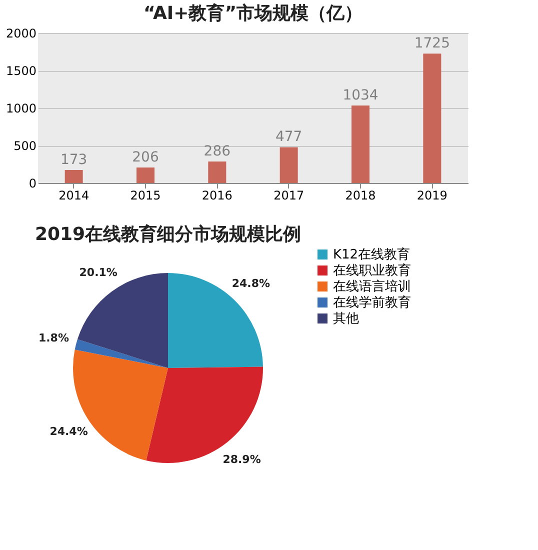 The image size is (538, 550). I want to click on legend-label: 在线学前教育, so click(372, 302).